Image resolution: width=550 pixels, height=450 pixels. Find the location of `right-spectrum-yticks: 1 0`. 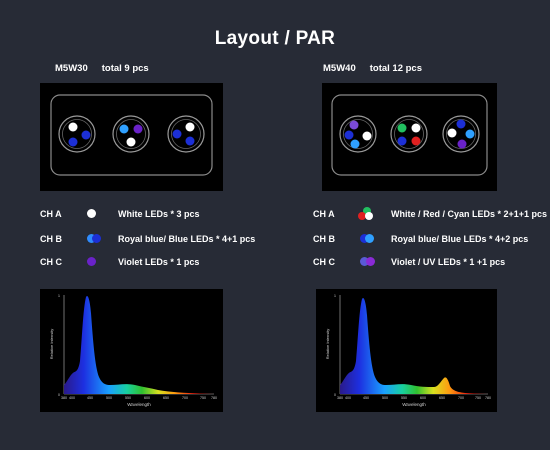

right-spectrum-yticks: 1 0 is located at coordinates (335, 345).